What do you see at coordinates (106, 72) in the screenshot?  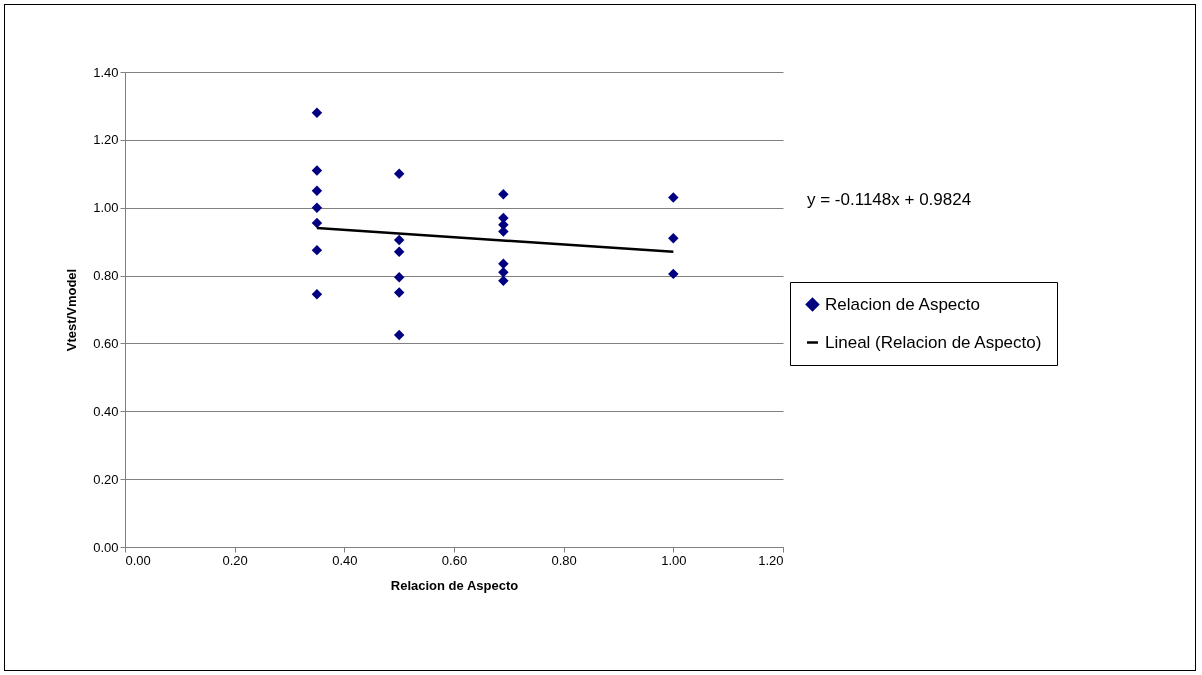 I see `y-tick-label: 1.40` at bounding box center [106, 72].